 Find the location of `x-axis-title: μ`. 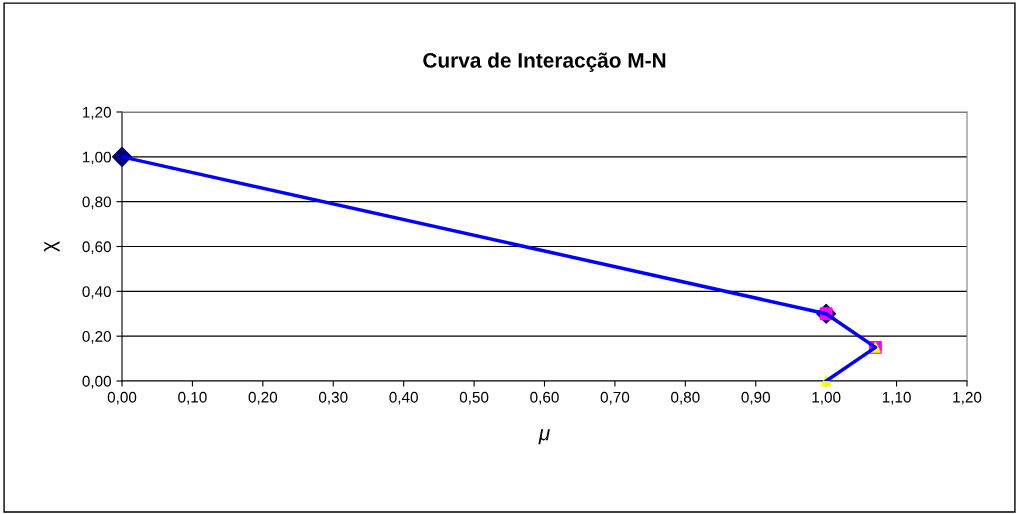

x-axis-title: μ is located at coordinates (544, 437).